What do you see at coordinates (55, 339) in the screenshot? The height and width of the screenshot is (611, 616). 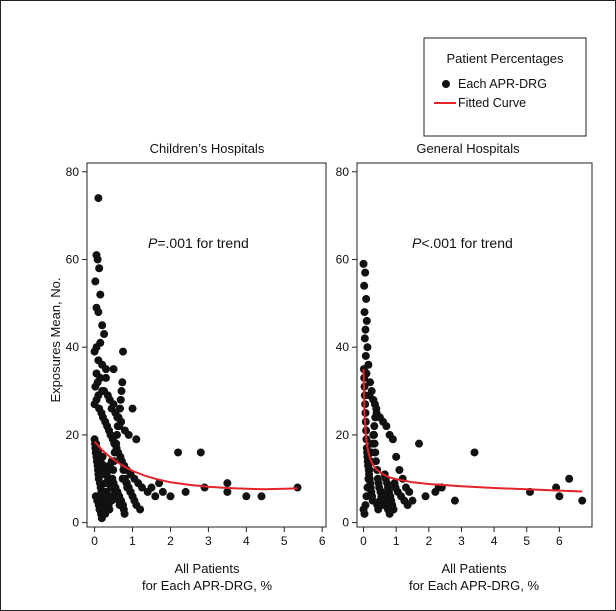 I see `y-axis-title: Exposures Mean, No.` at bounding box center [55, 339].